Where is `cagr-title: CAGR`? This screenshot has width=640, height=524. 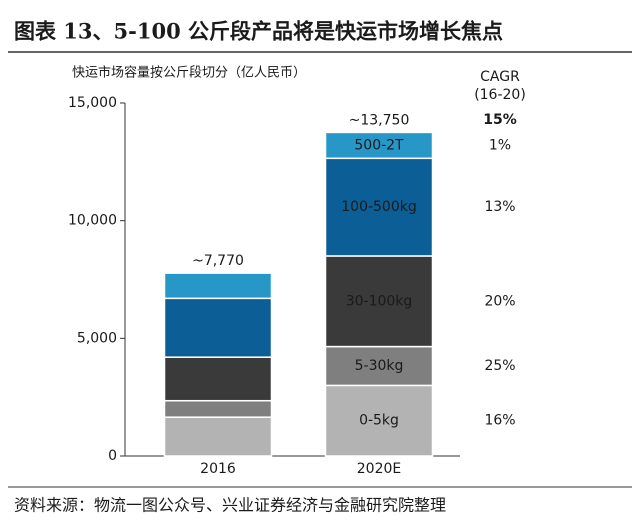
cagr-title: CAGR is located at coordinates (500, 77).